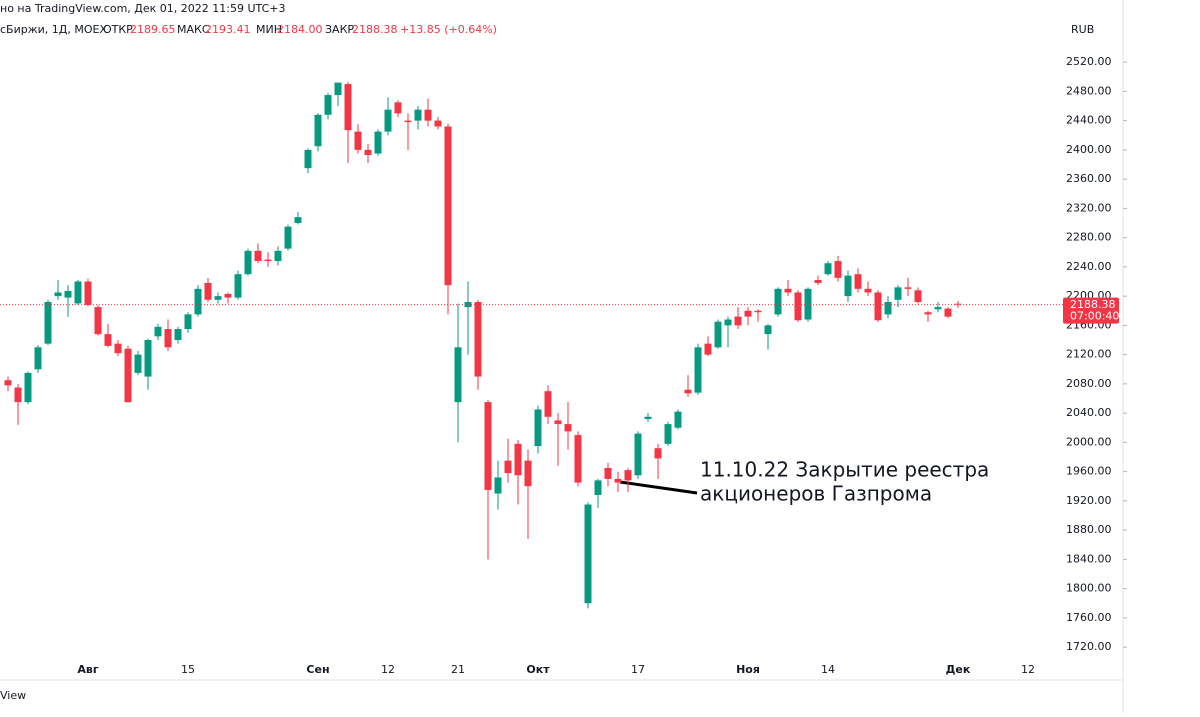 This screenshot has width=1200, height=717. Describe the element at coordinates (1089, 617) in the screenshot. I see `y-tick-label: 1760.00` at that location.